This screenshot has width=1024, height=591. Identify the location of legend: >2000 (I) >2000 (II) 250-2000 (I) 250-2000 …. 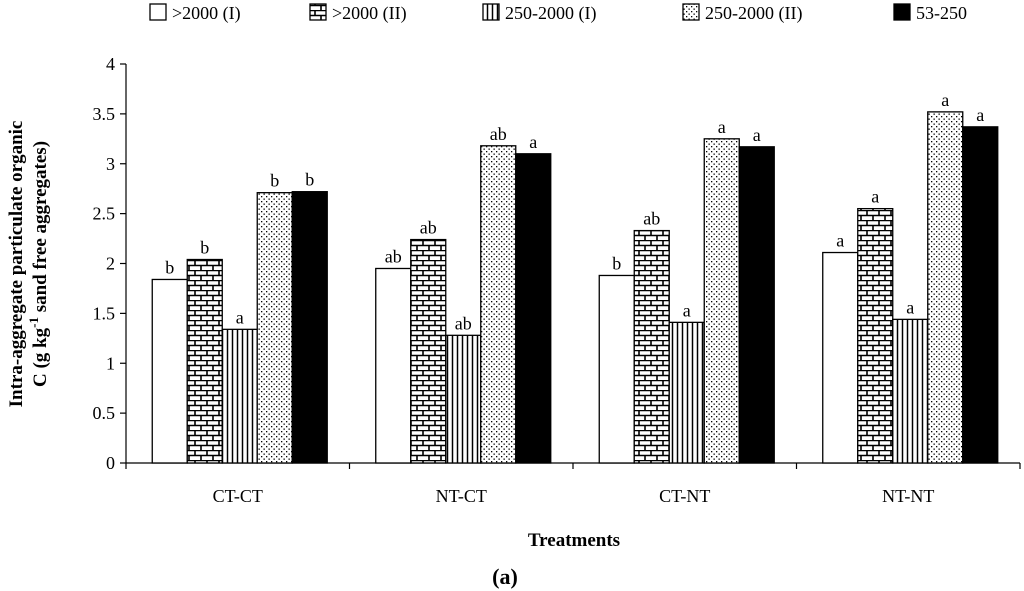
(558, 13).